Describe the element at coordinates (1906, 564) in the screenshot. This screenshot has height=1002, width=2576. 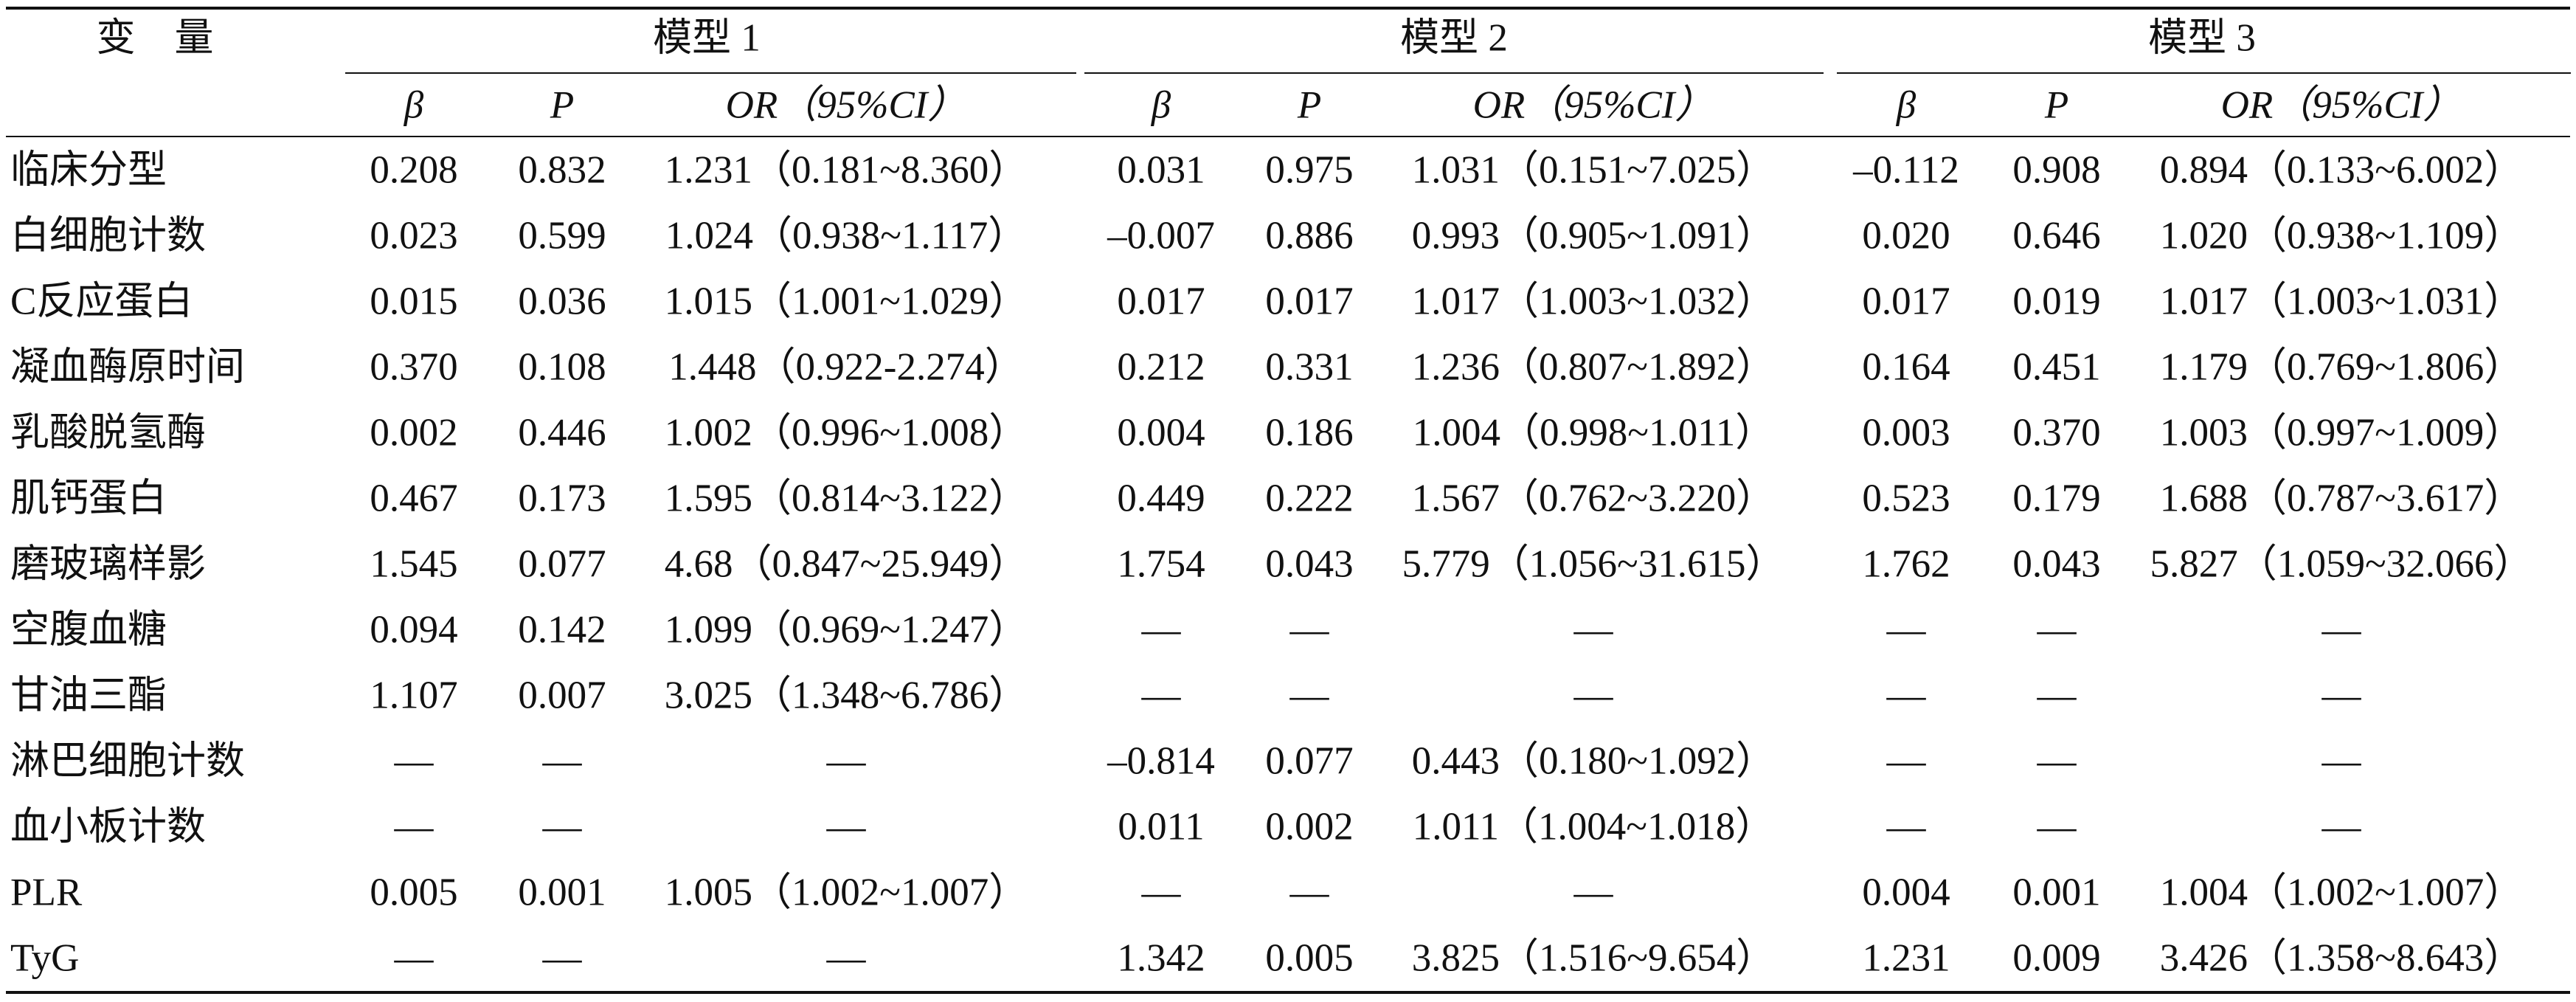
I see `cell: 1.762` at that location.